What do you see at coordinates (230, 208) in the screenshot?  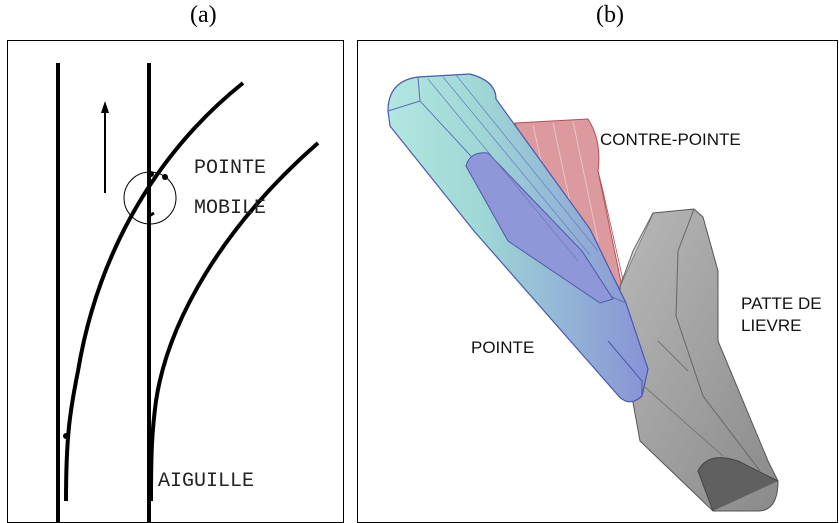 I see `label-mobile: MOBILE` at bounding box center [230, 208].